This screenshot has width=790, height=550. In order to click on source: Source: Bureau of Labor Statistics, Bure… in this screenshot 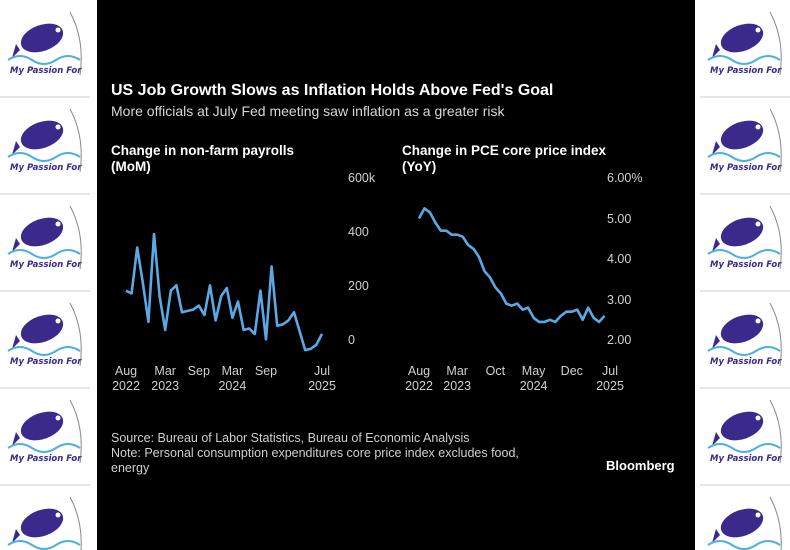, I will do `click(290, 438)`.